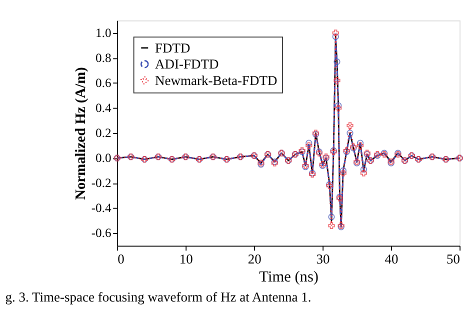 This screenshot has width=474, height=327. What do you see at coordinates (101, 208) in the screenshot?
I see `y-tick-label: -0.4` at bounding box center [101, 208].